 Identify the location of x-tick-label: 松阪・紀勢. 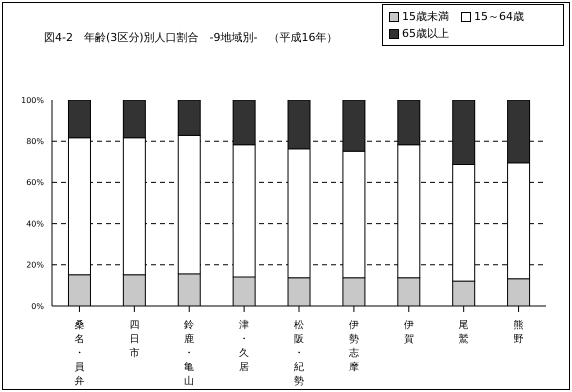
(299, 353).